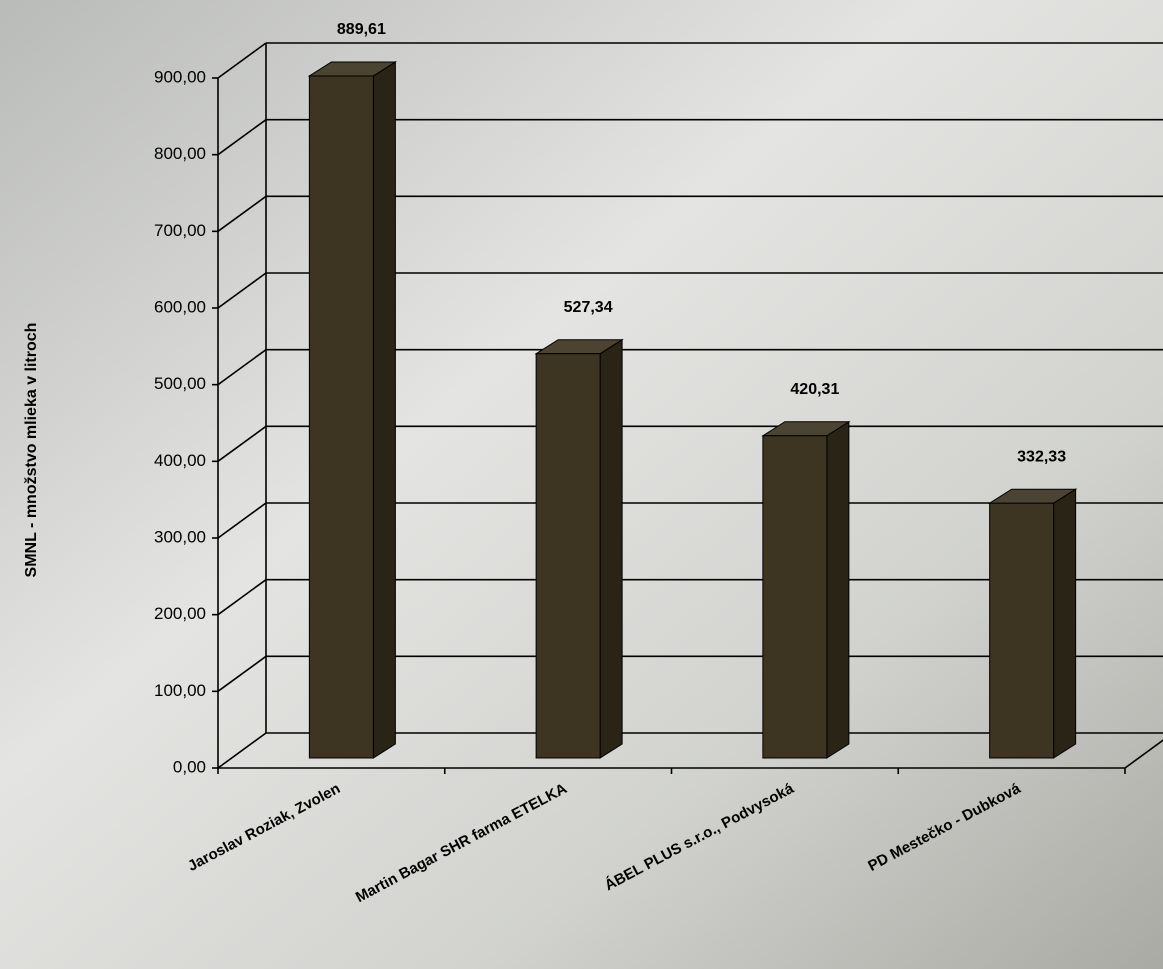 The image size is (1163, 969). Describe the element at coordinates (180, 76) in the screenshot. I see `y-tick-label: 900,00` at that location.